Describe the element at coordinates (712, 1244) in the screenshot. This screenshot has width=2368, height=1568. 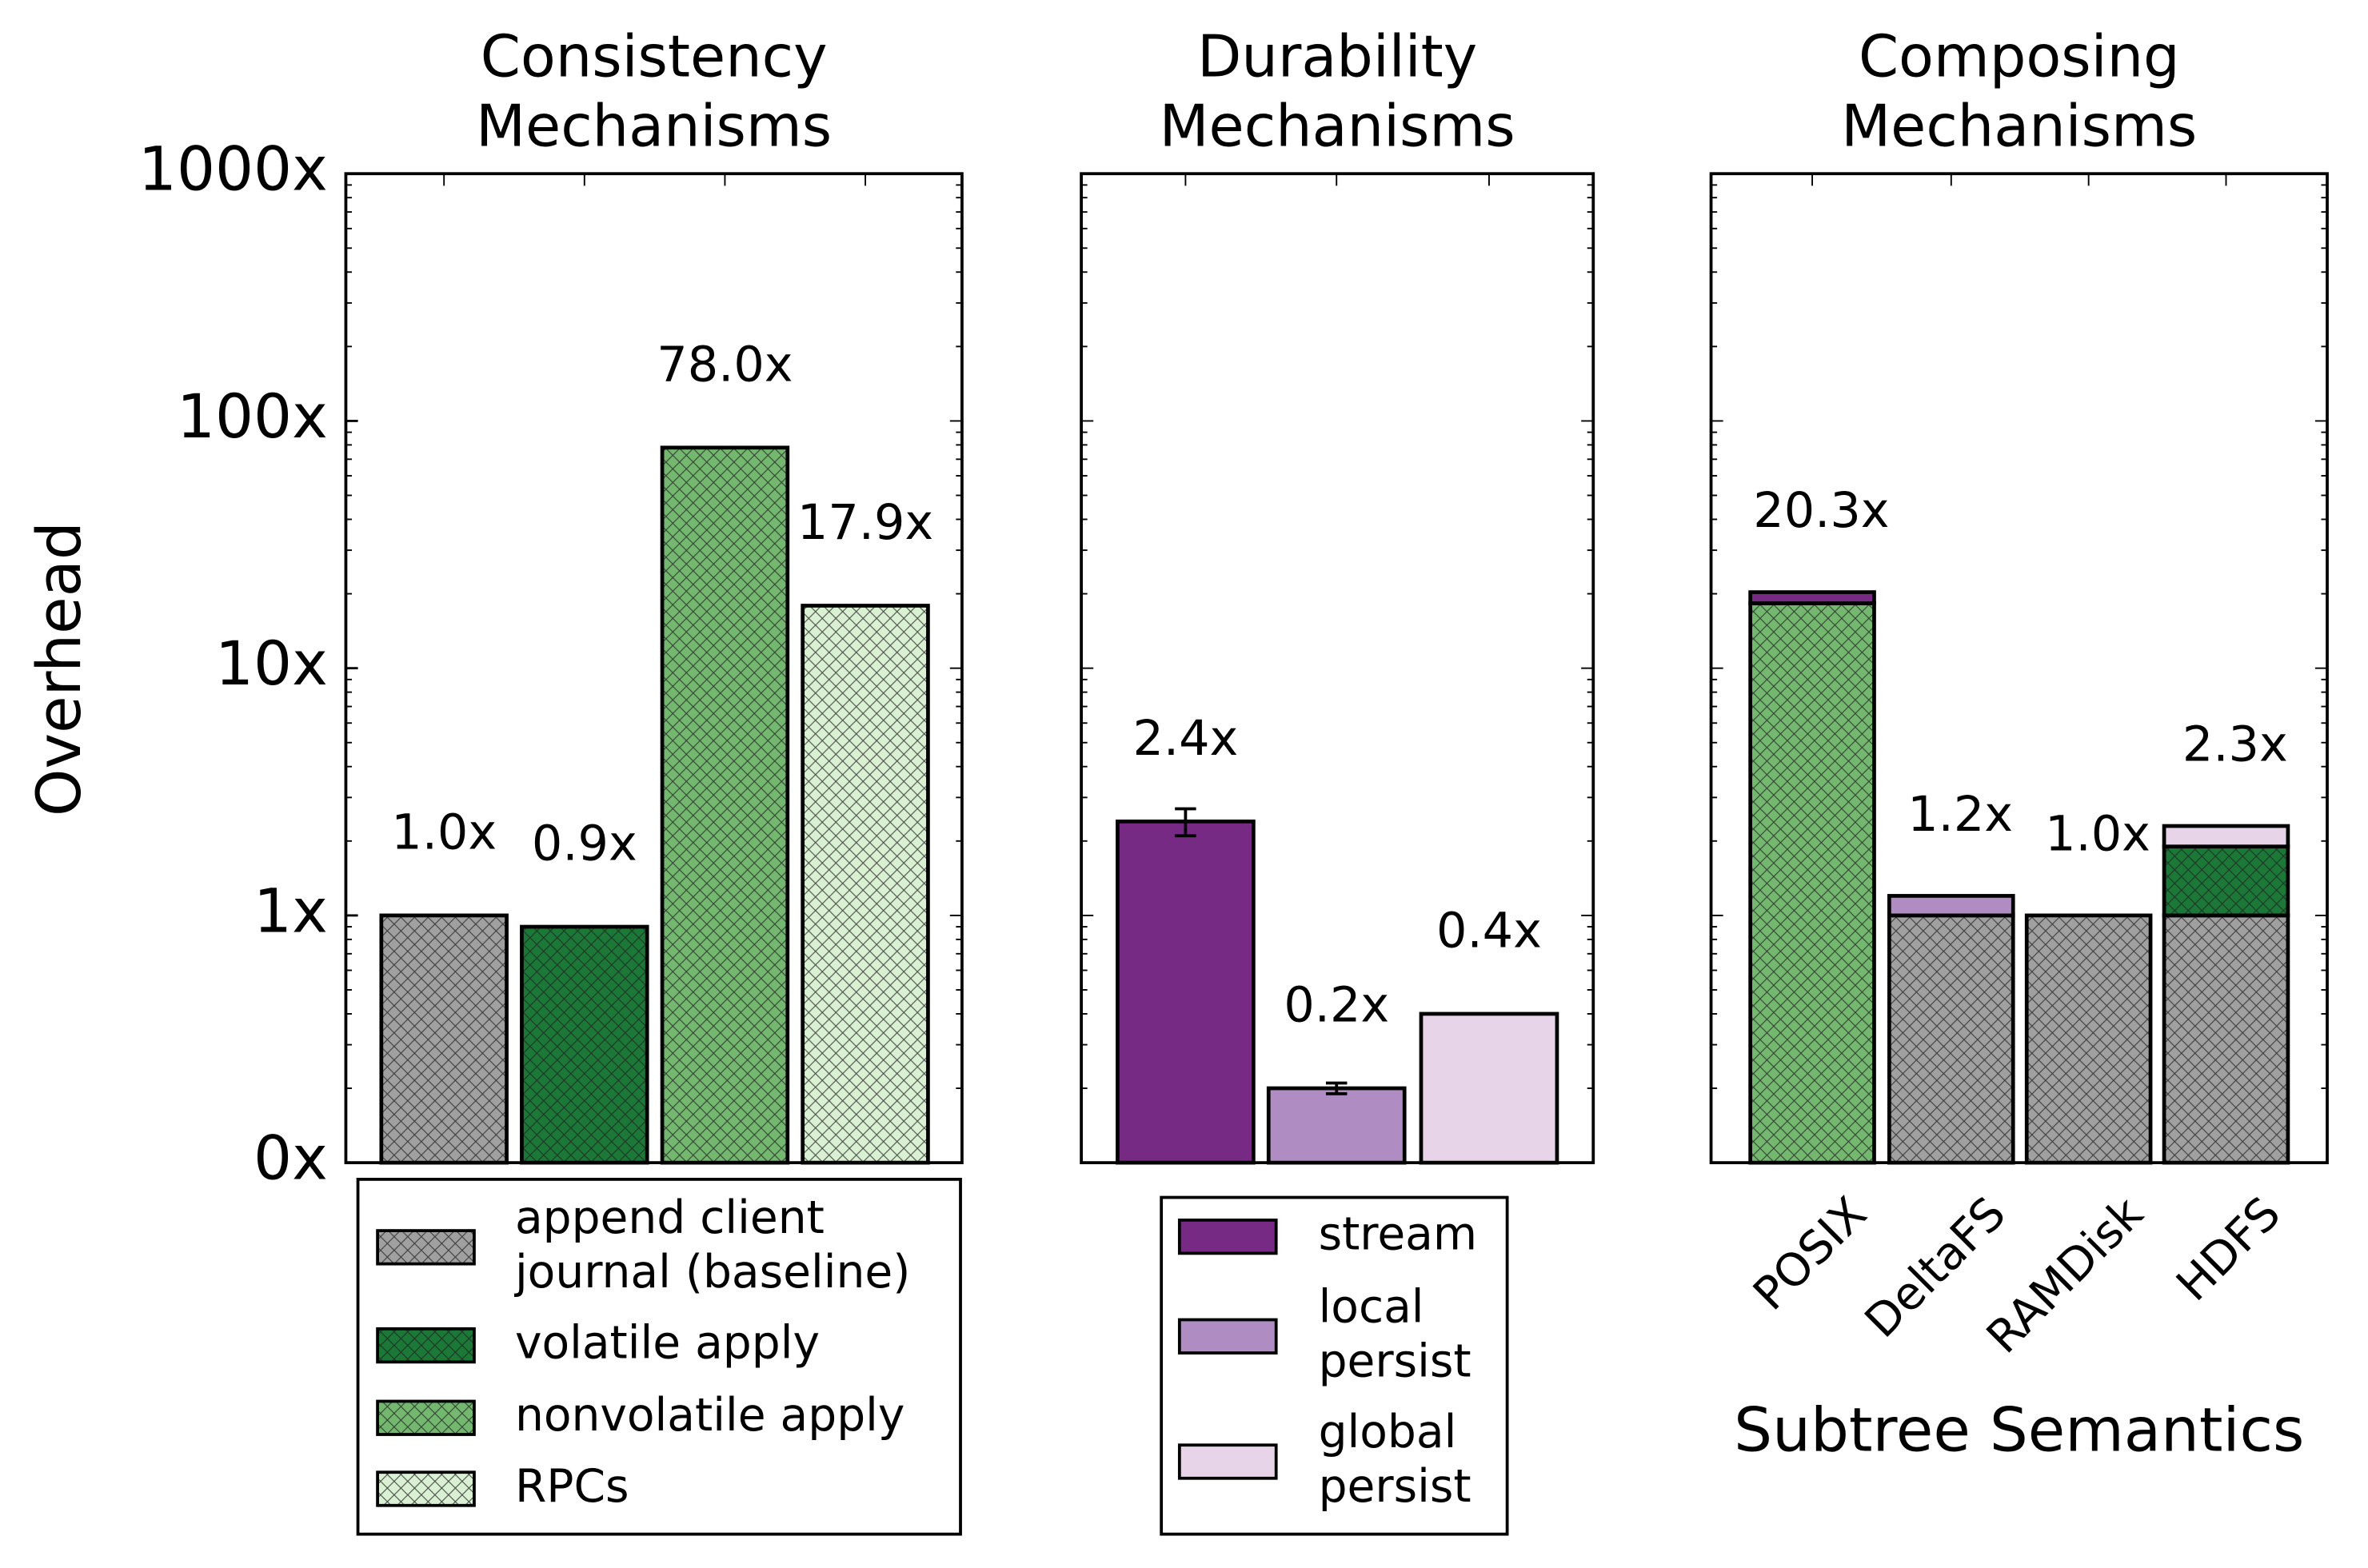
I see `legend-label: append client journal (baseline)` at that location.